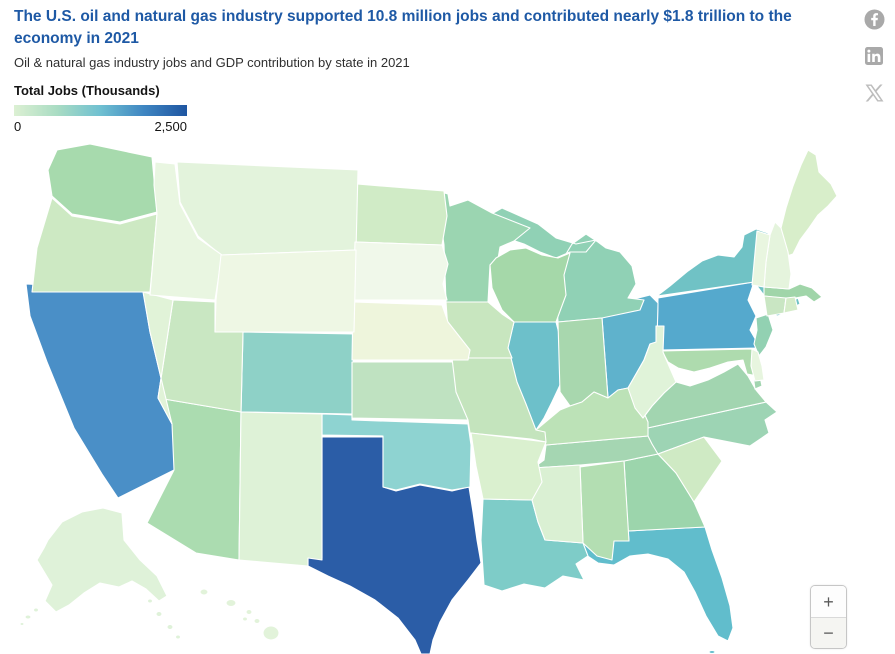  What do you see at coordinates (775, 306) in the screenshot?
I see `state-connecticut: Connecticut` at bounding box center [775, 306].